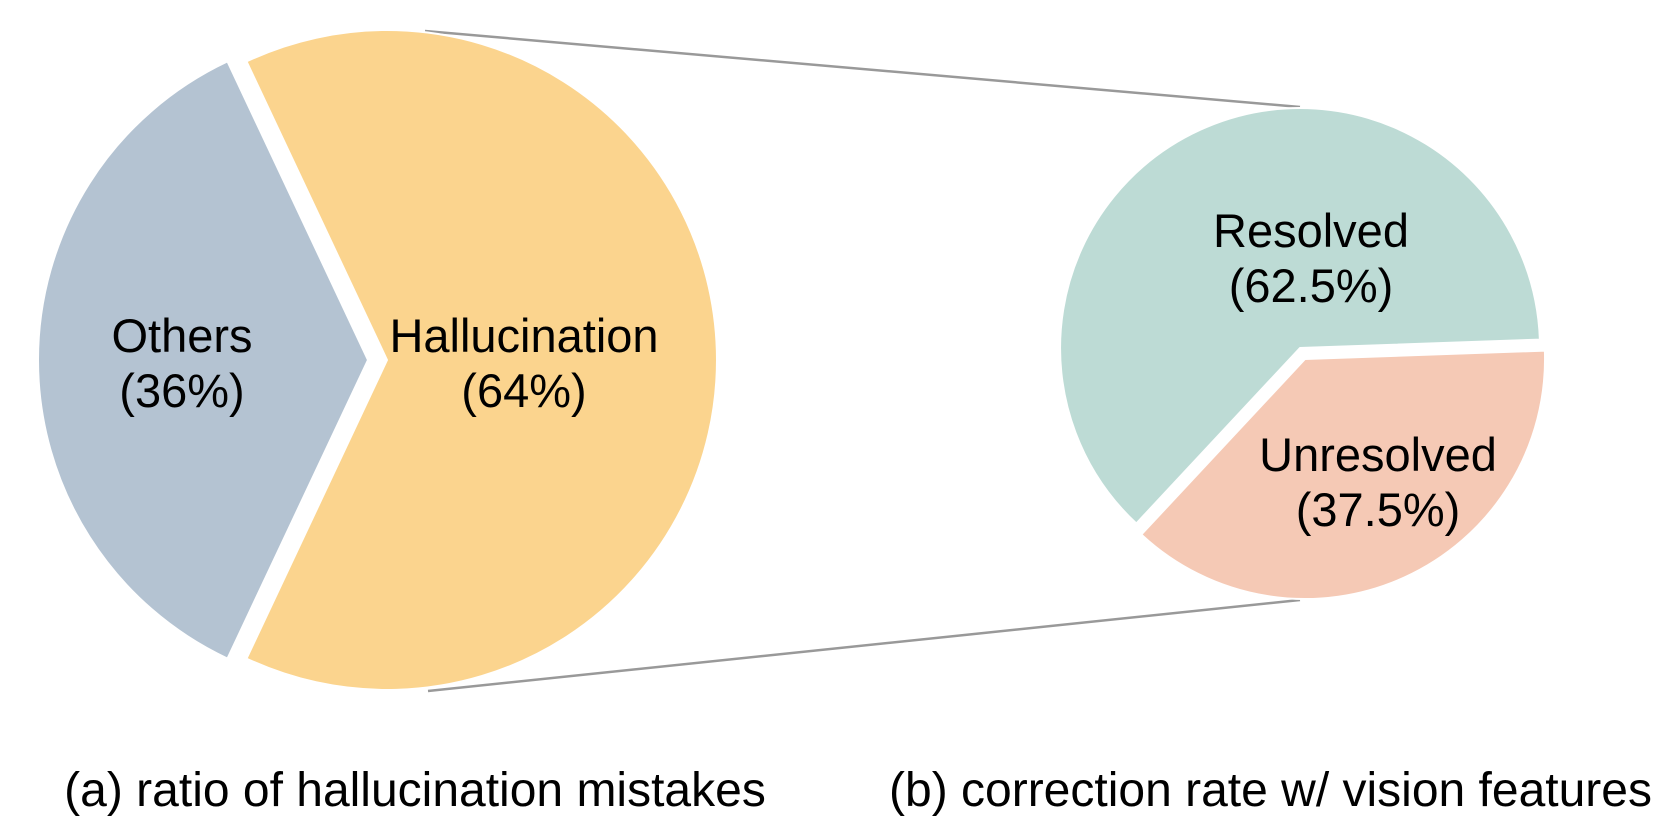 This screenshot has width=1661, height=832. What do you see at coordinates (1270, 790) in the screenshot?
I see `caption-b: (b) correction rate w/ vision features` at bounding box center [1270, 790].